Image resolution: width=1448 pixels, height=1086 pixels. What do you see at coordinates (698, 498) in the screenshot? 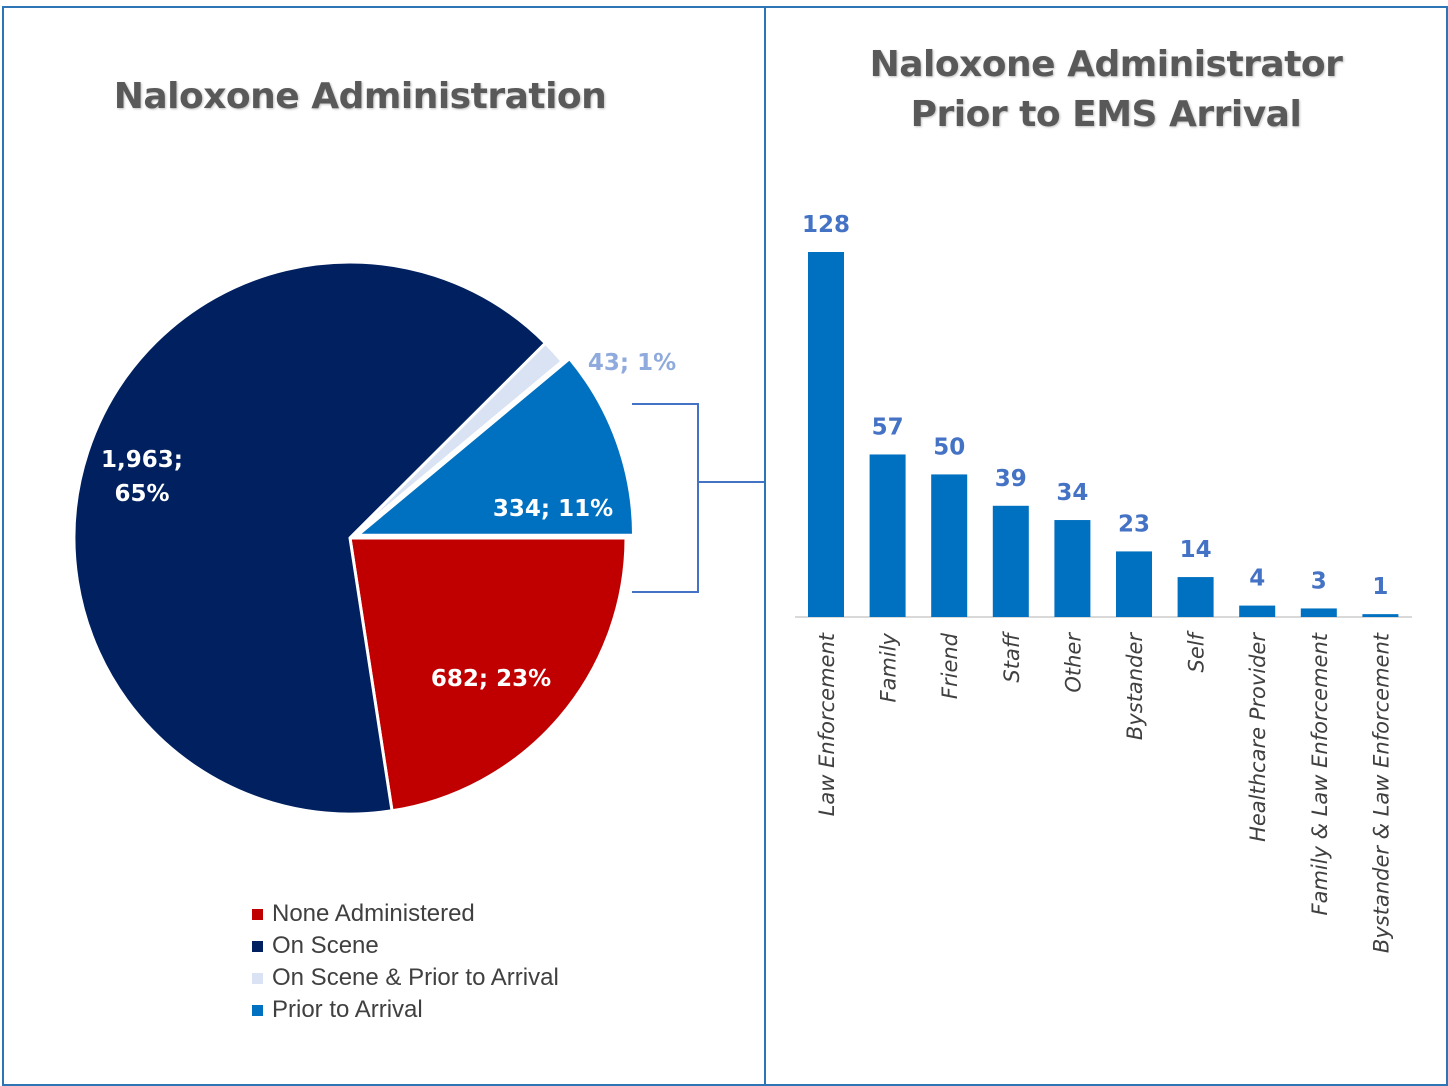
I see `connector-bracket` at bounding box center [698, 498].